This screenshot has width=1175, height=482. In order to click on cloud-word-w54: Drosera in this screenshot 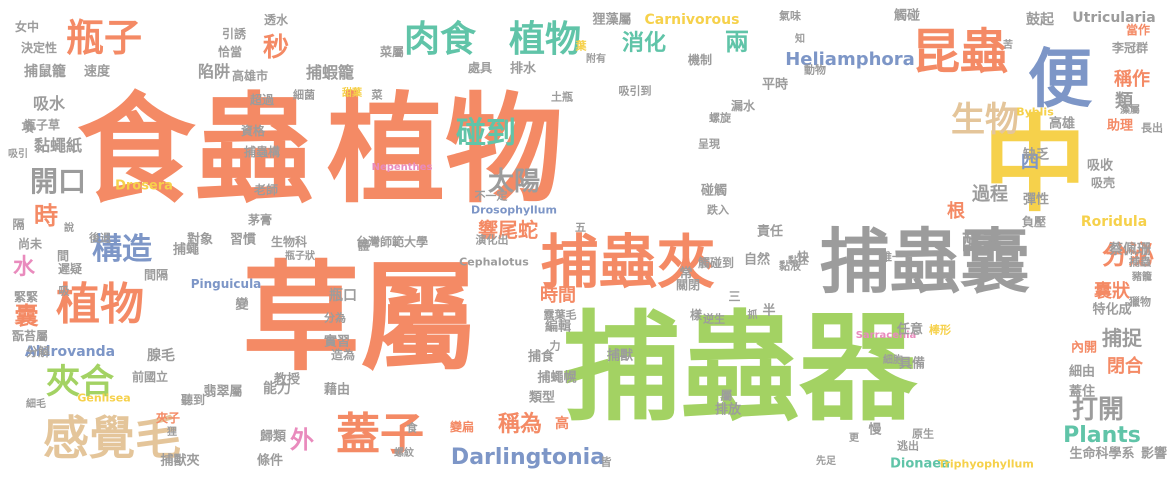, I will do `click(144, 186)`.